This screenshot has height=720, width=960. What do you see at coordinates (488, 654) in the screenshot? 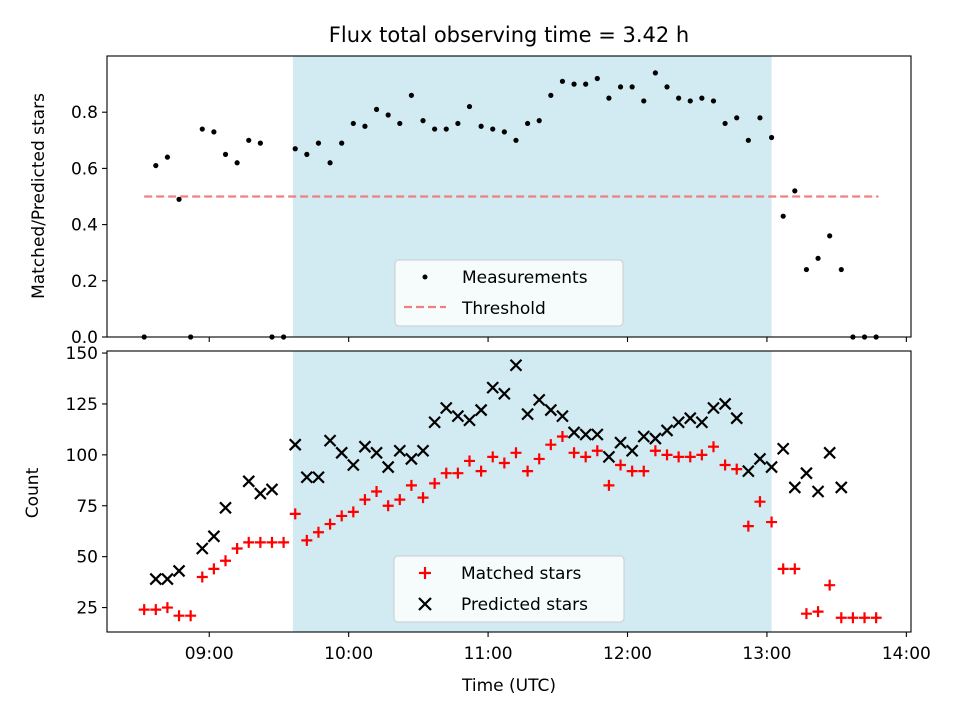
I see `x-tick-label: 11:00` at bounding box center [488, 654].